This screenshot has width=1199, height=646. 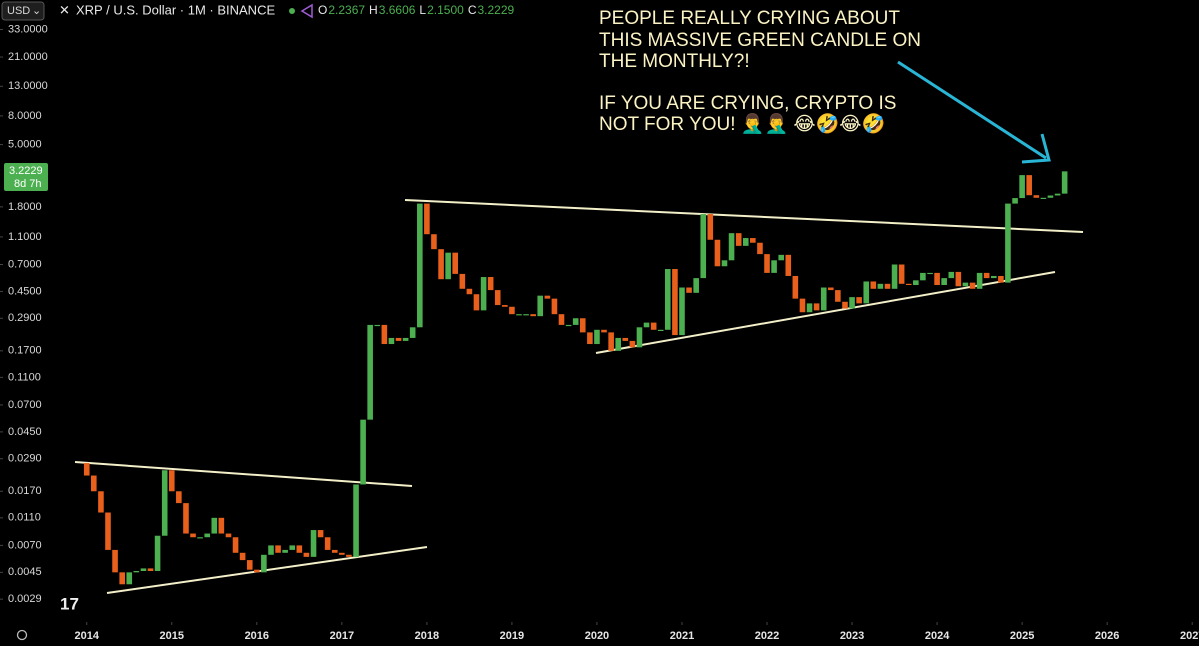 What do you see at coordinates (306, 11) in the screenshot?
I see `indicator-icon` at bounding box center [306, 11].